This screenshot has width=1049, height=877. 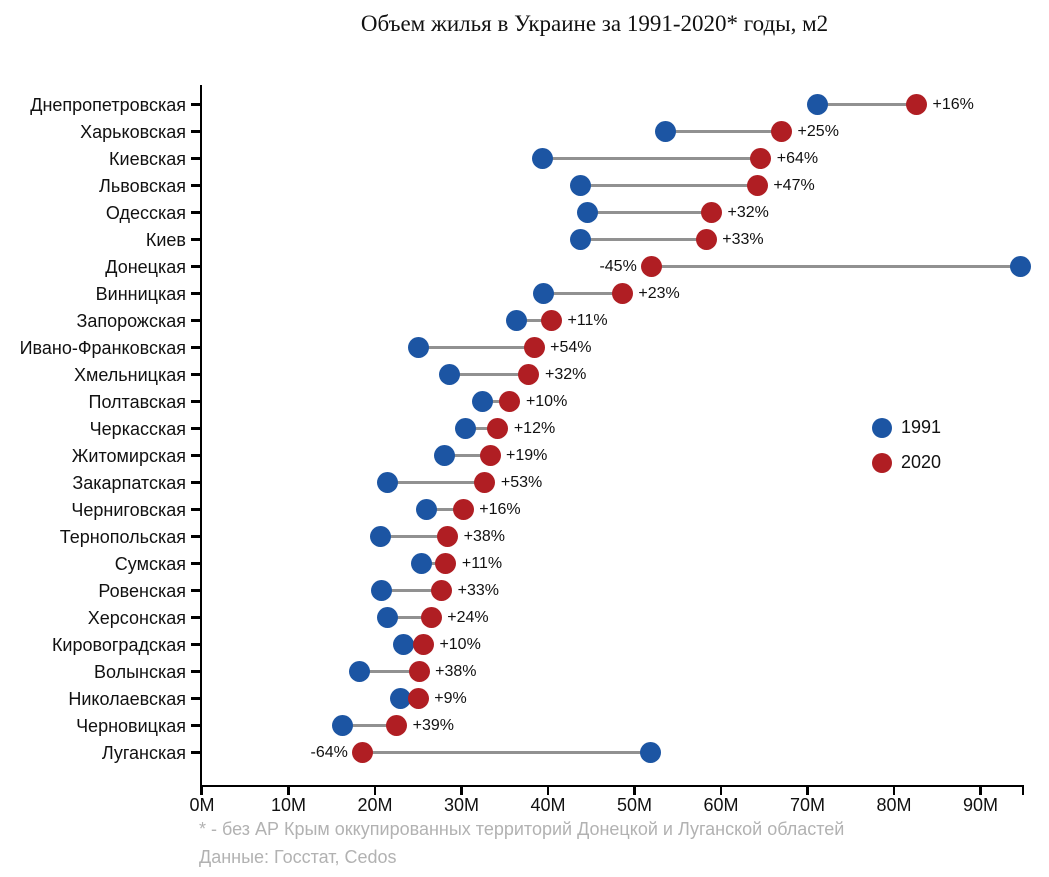 What do you see at coordinates (102, 347) in the screenshot?
I see `region-label: Ивано-Франковская` at bounding box center [102, 347].